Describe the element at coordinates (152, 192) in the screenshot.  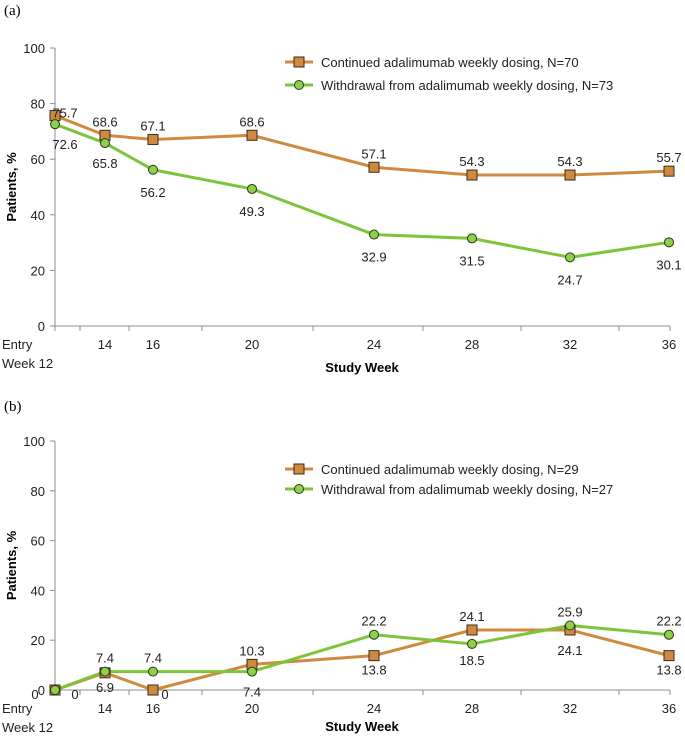
I see `data-label-withdrawal: 56.2` at that location.